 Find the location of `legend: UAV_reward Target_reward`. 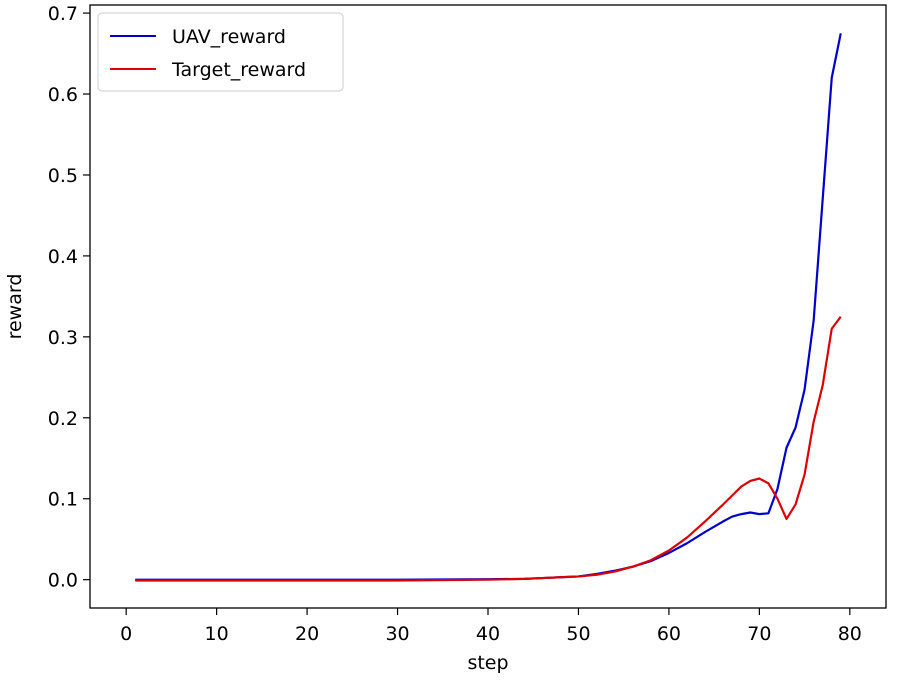

legend: UAV_reward Target_reward is located at coordinates (220, 52).